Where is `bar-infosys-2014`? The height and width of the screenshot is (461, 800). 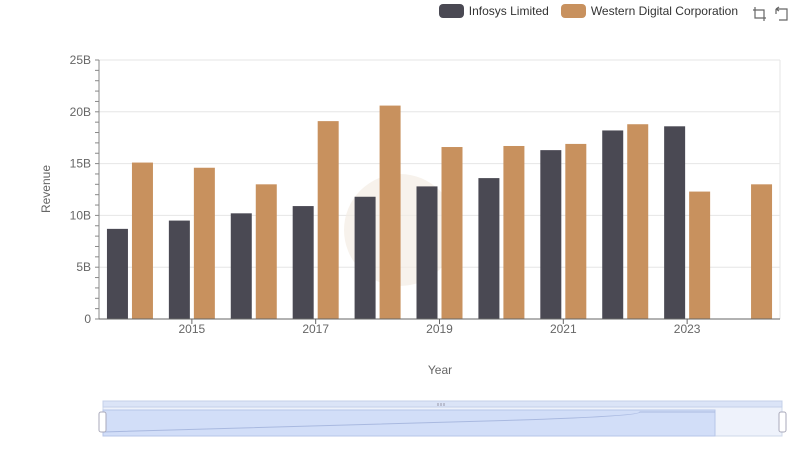 bar-infosys-2014 is located at coordinates (117, 273).